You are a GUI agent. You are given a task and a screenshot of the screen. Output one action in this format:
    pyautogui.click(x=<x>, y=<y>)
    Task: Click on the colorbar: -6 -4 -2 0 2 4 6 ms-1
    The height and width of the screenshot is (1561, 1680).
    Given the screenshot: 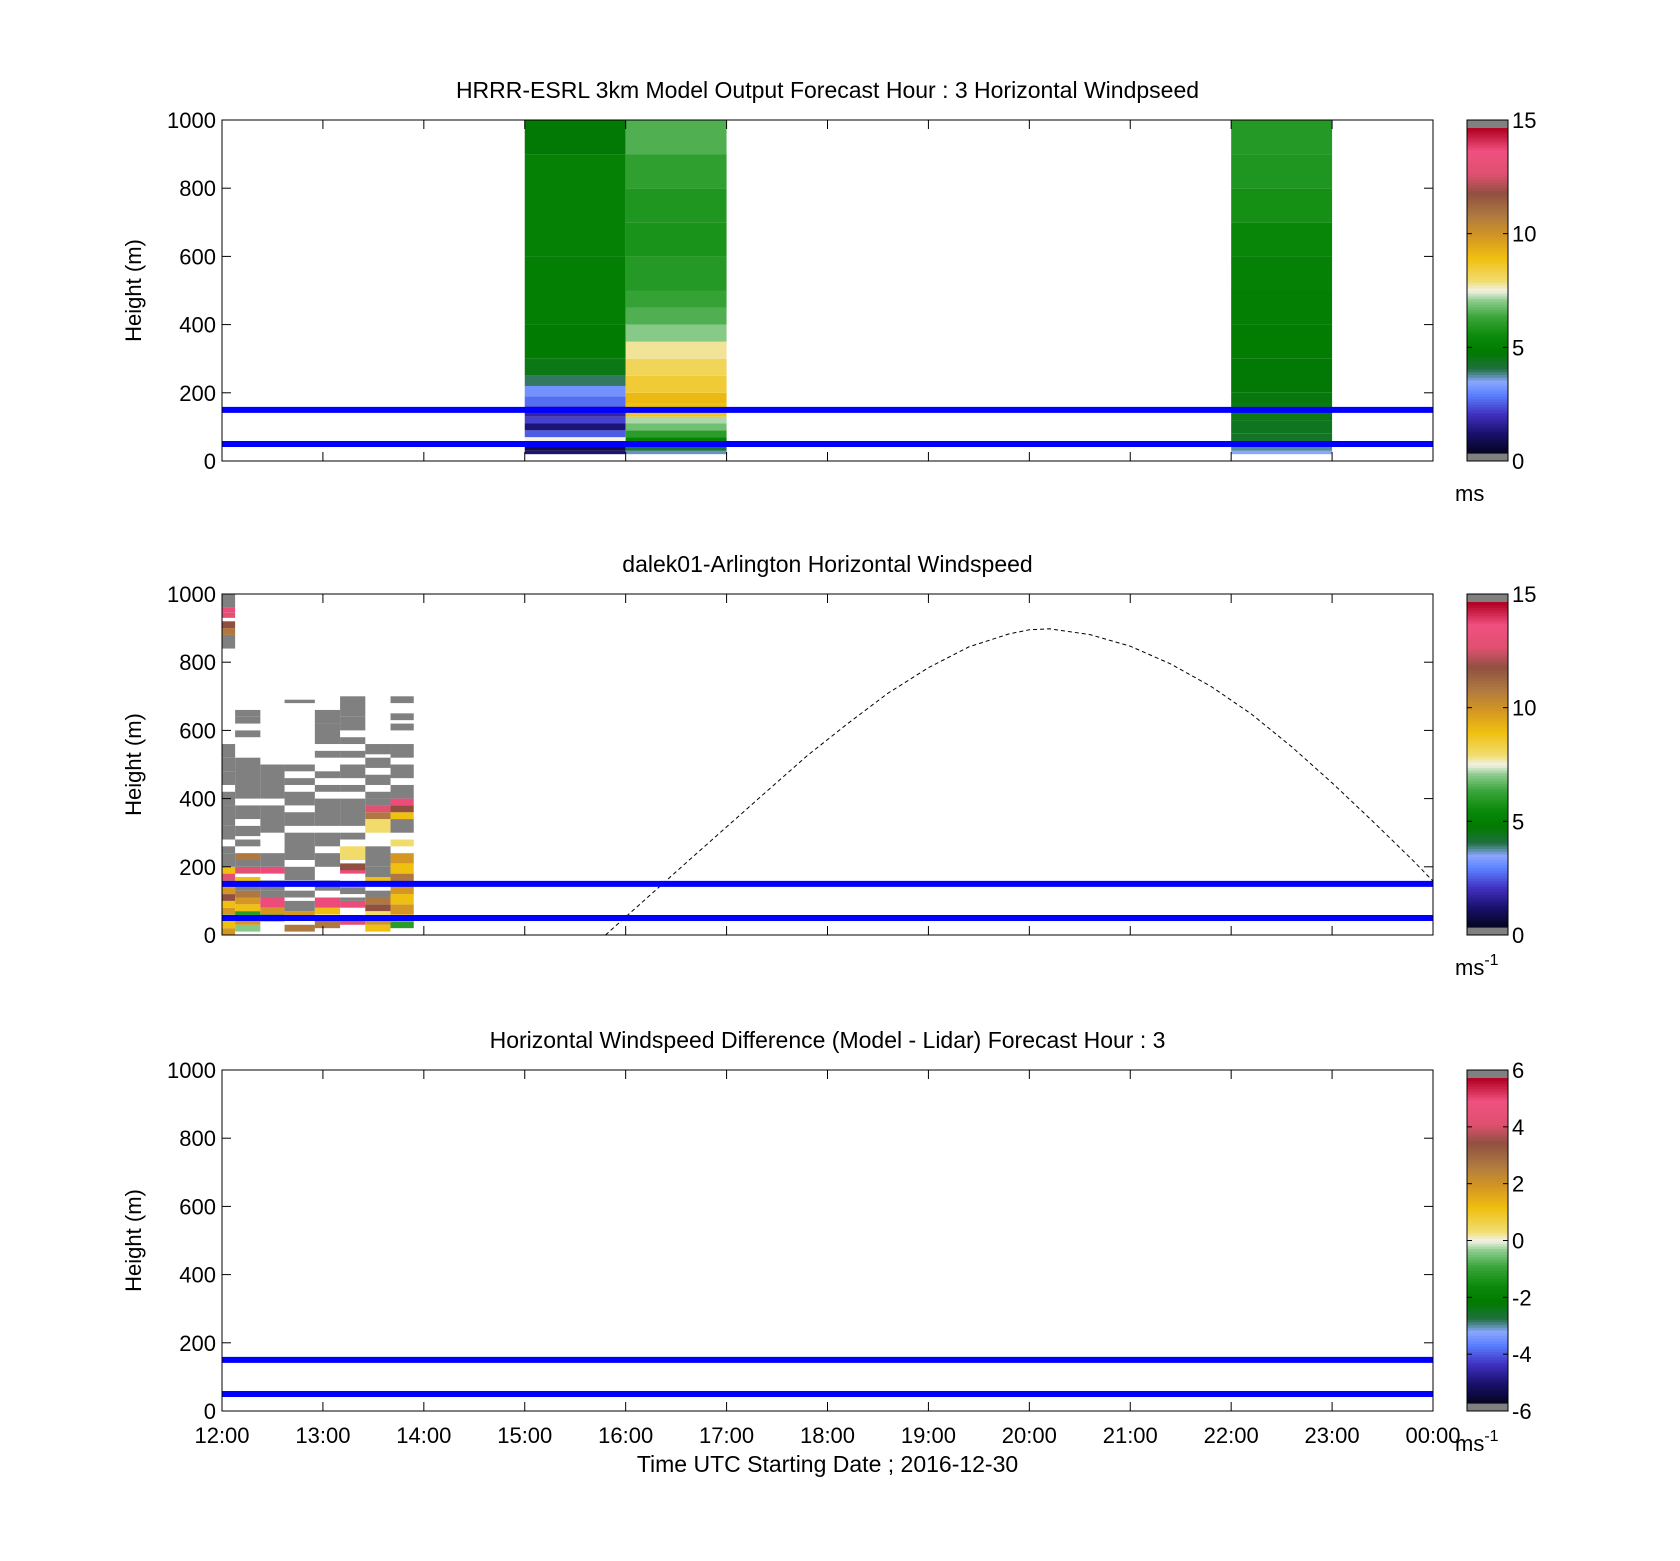 What is the action you would take?
    pyautogui.click(x=1493, y=1257)
    